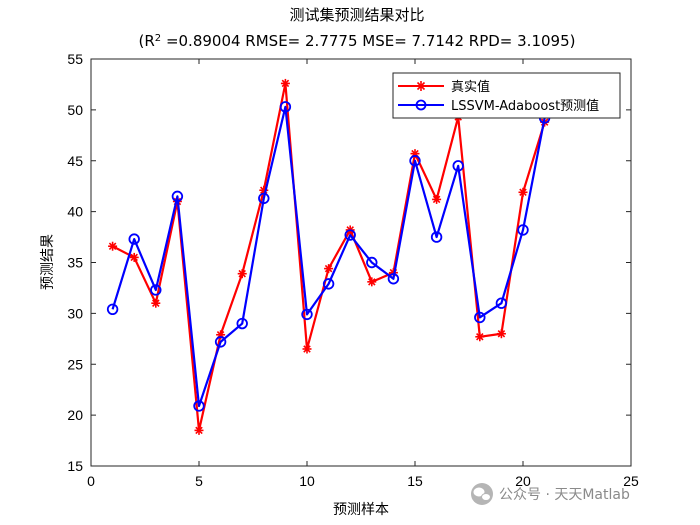 This screenshot has width=700, height=525. I want to click on wechat-icon, so click(482, 494).